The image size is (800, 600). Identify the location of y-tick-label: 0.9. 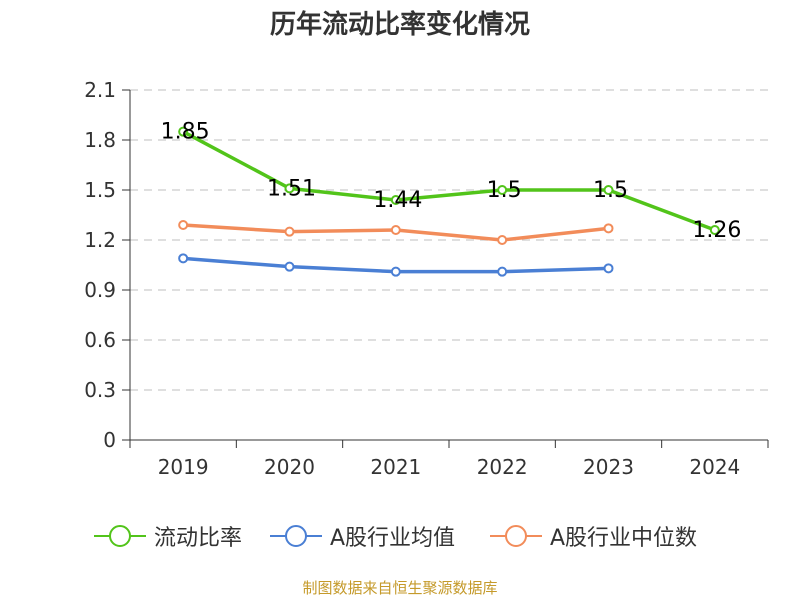
(100, 290).